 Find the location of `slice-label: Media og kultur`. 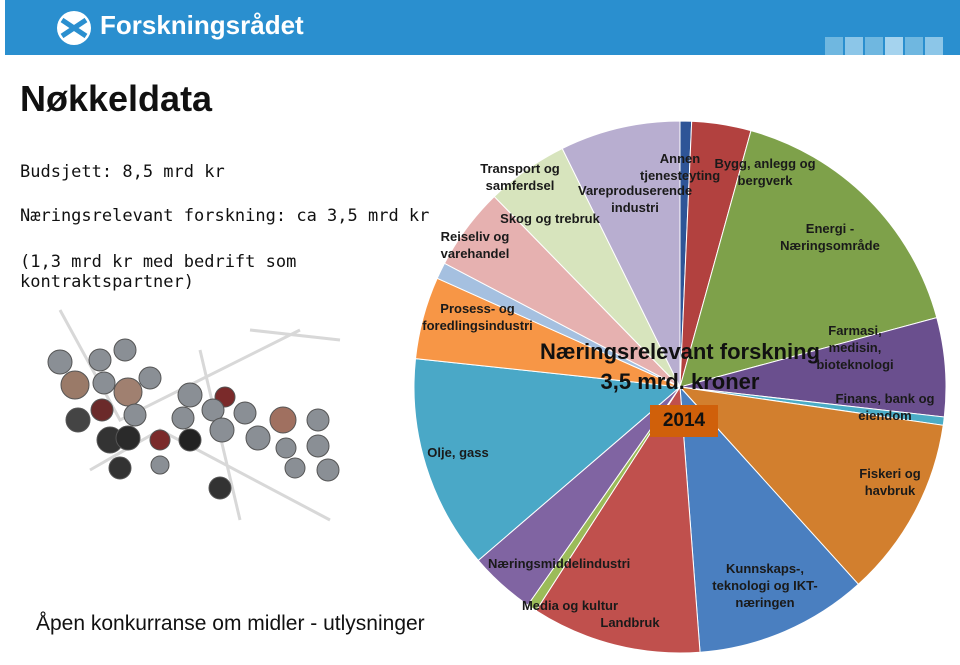

slice-label: Media og kultur is located at coordinates (570, 605).